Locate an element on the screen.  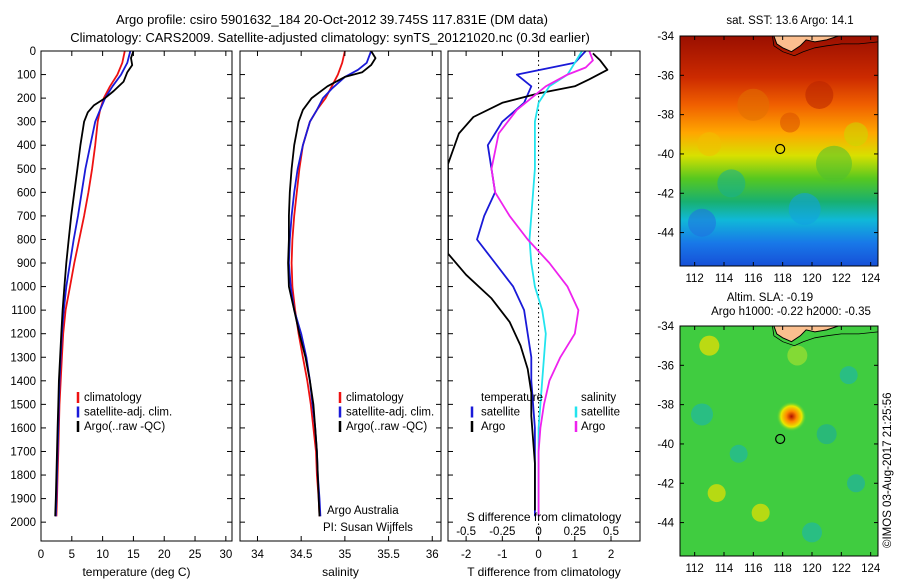
annotation-line1: Argo Australia is located at coordinates (363, 511).